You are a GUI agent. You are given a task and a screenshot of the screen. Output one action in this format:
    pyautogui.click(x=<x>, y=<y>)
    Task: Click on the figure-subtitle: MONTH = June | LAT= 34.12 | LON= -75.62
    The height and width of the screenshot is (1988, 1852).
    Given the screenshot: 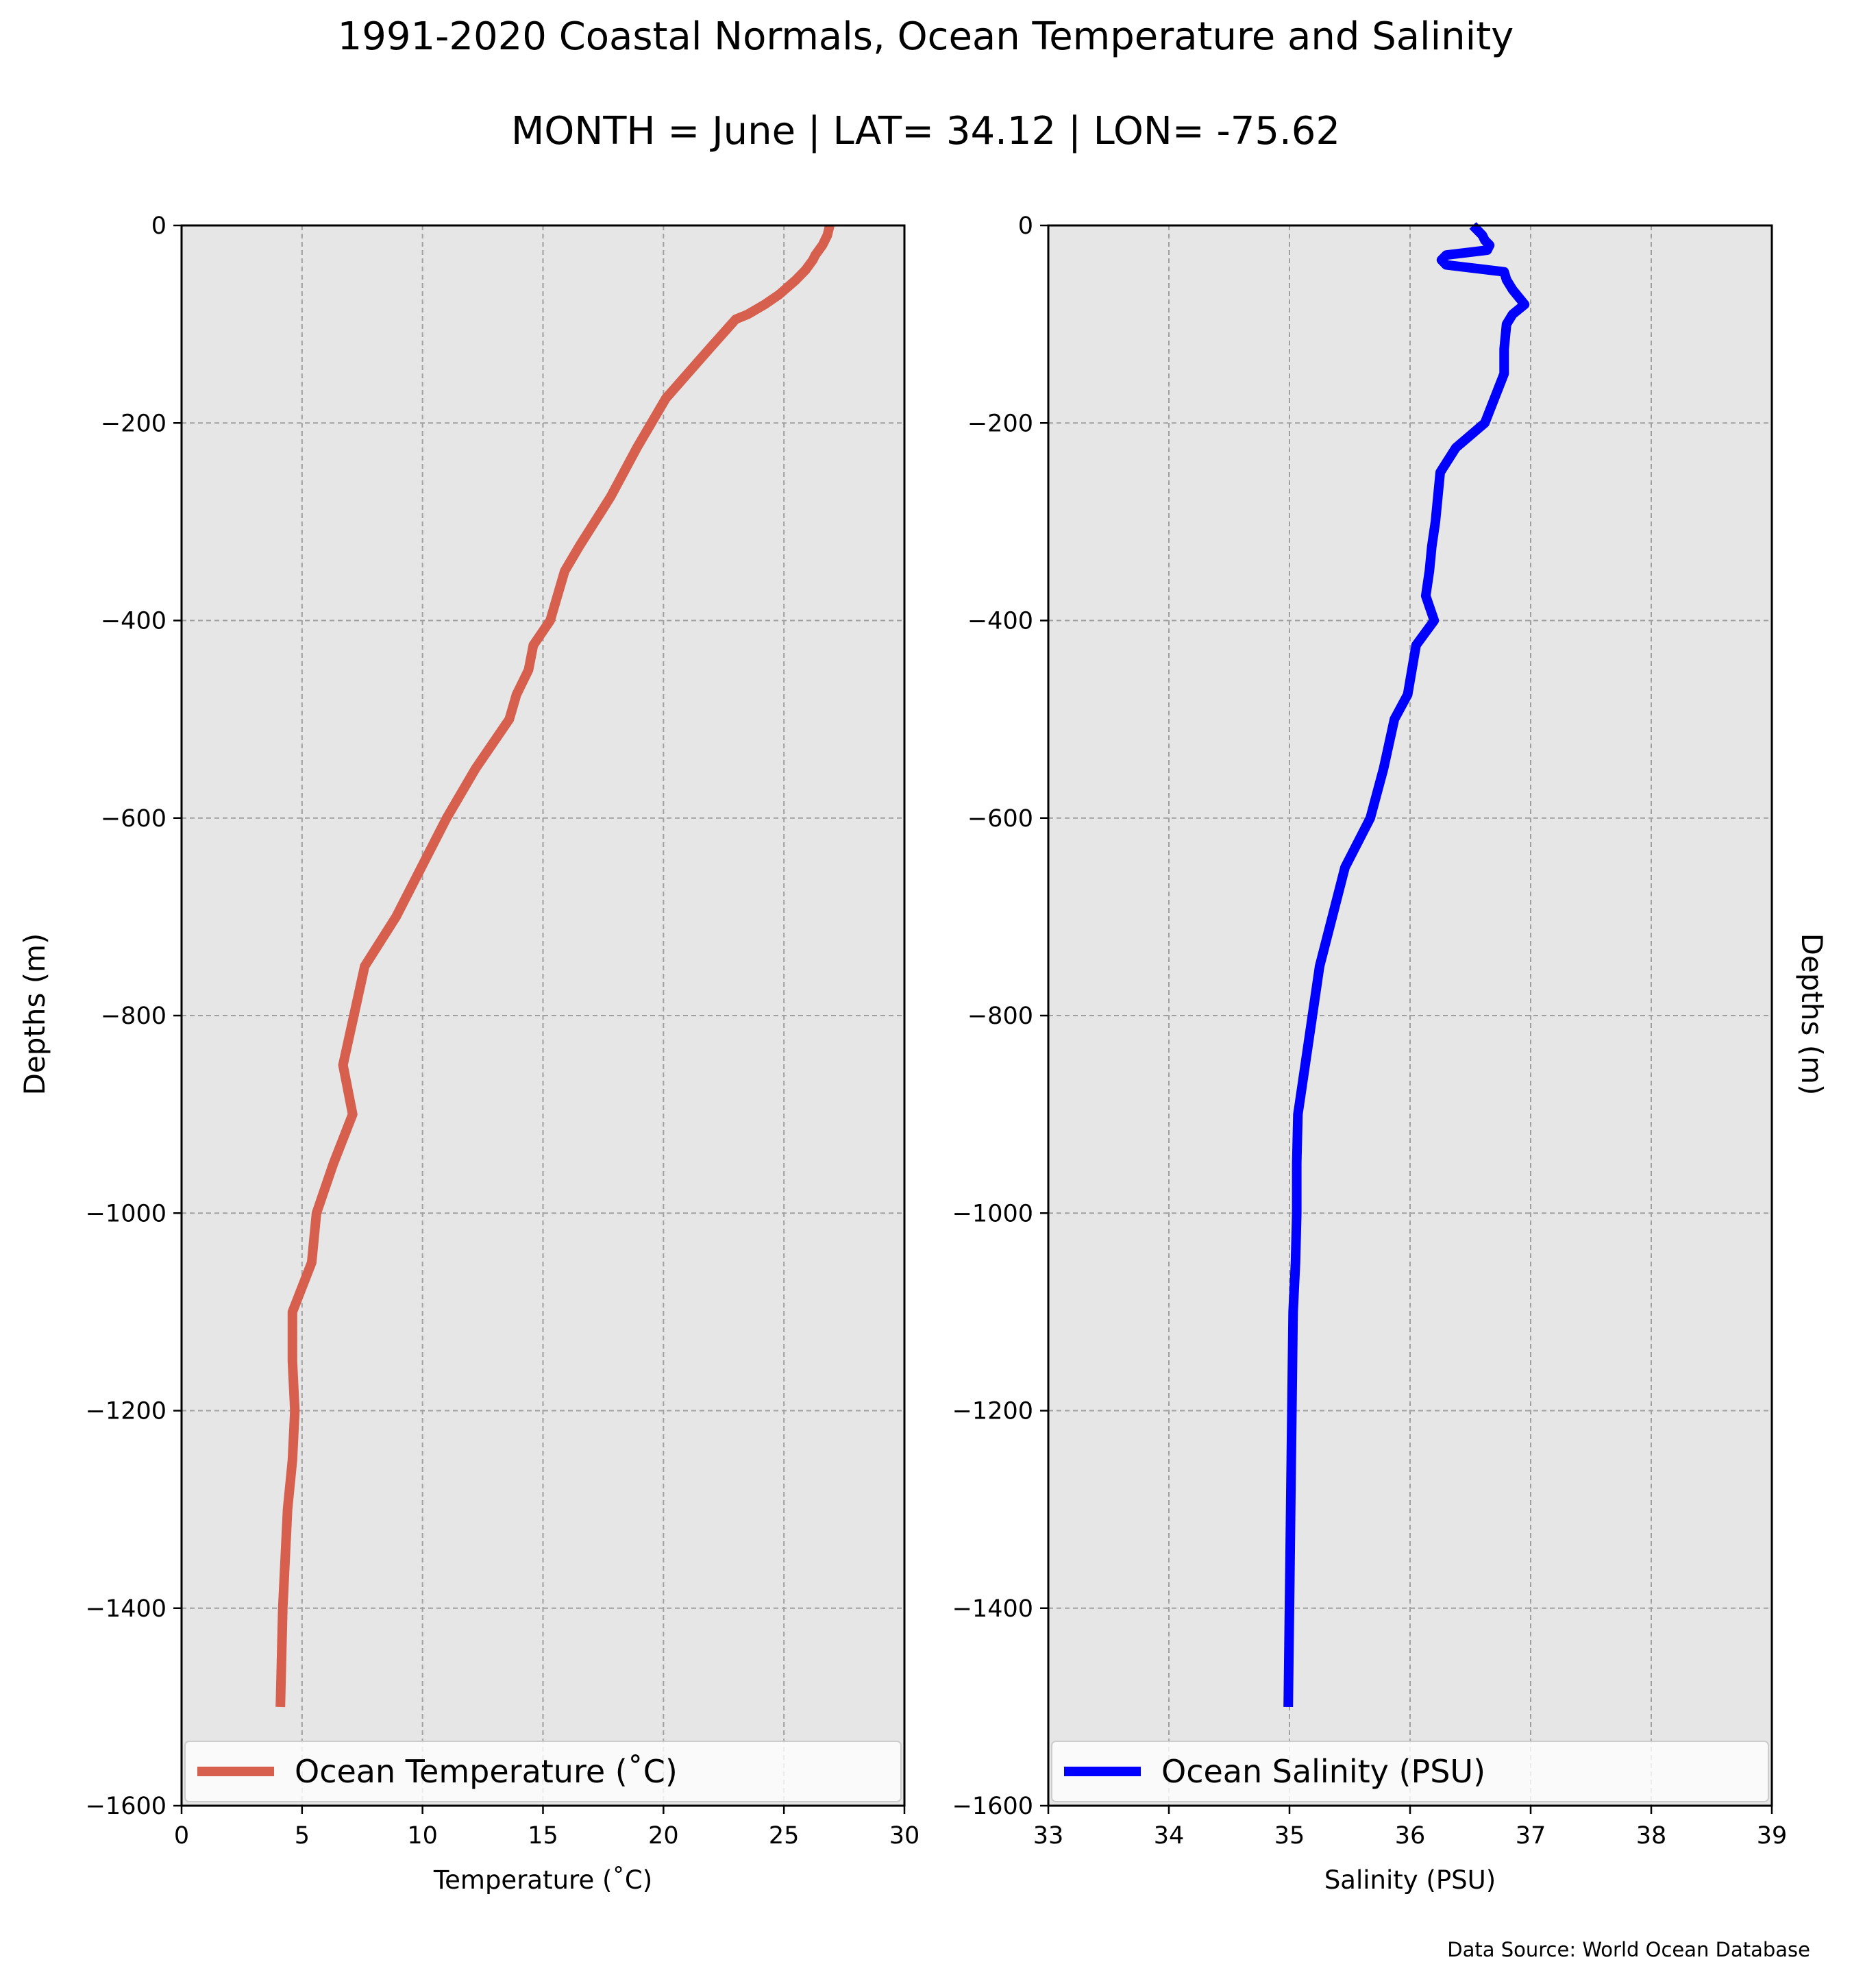 What is the action you would take?
    pyautogui.click(x=925, y=131)
    